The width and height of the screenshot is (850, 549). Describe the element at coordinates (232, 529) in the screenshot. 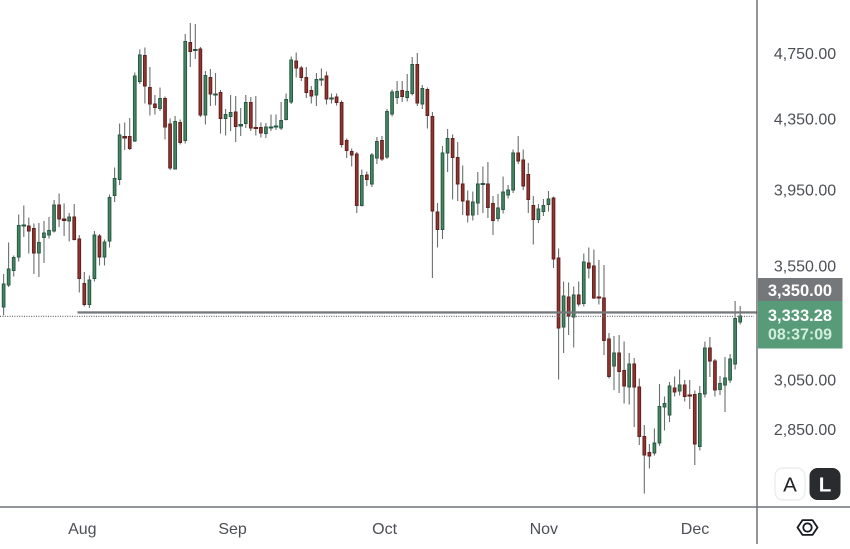

I see `svg-text: Sep` at that location.